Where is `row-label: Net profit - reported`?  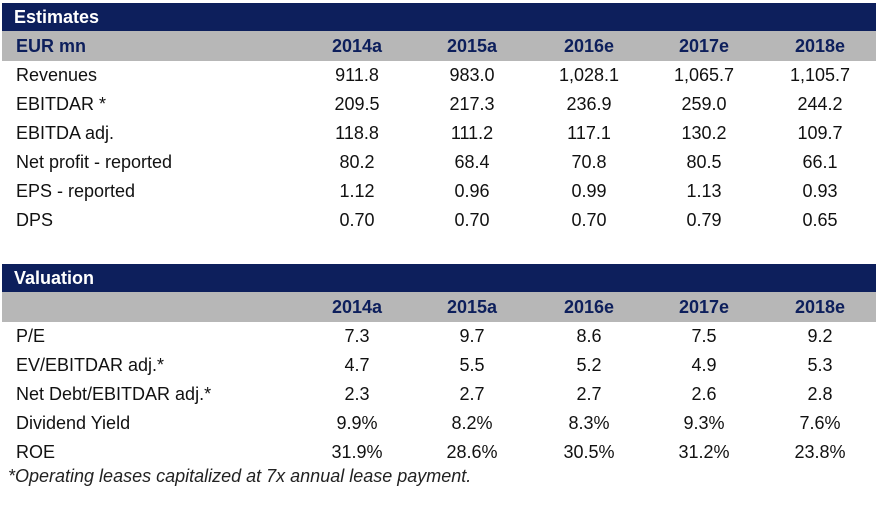 row-label: Net profit - reported is located at coordinates (94, 162).